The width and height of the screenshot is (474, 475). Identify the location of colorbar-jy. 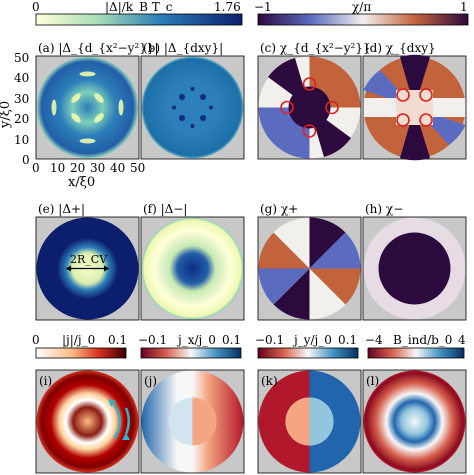
(308, 353).